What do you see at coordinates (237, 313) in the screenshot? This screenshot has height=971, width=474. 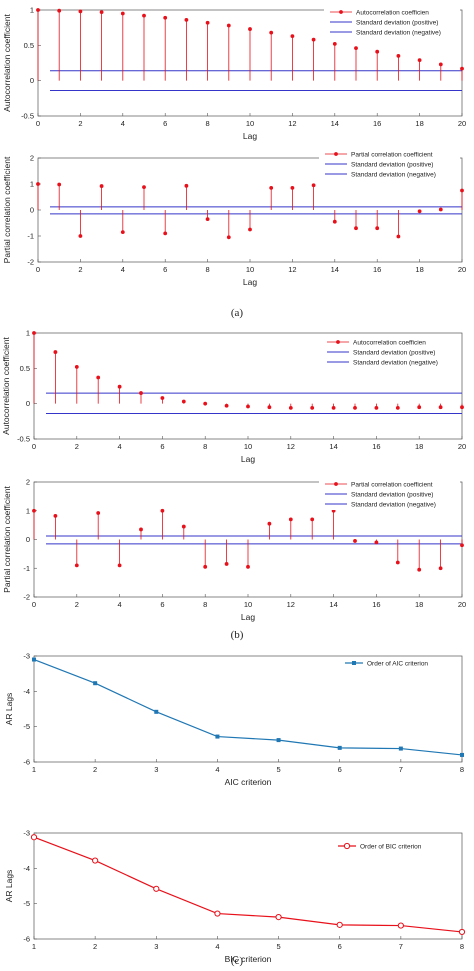 I see `caption-a: (a)` at bounding box center [237, 313].